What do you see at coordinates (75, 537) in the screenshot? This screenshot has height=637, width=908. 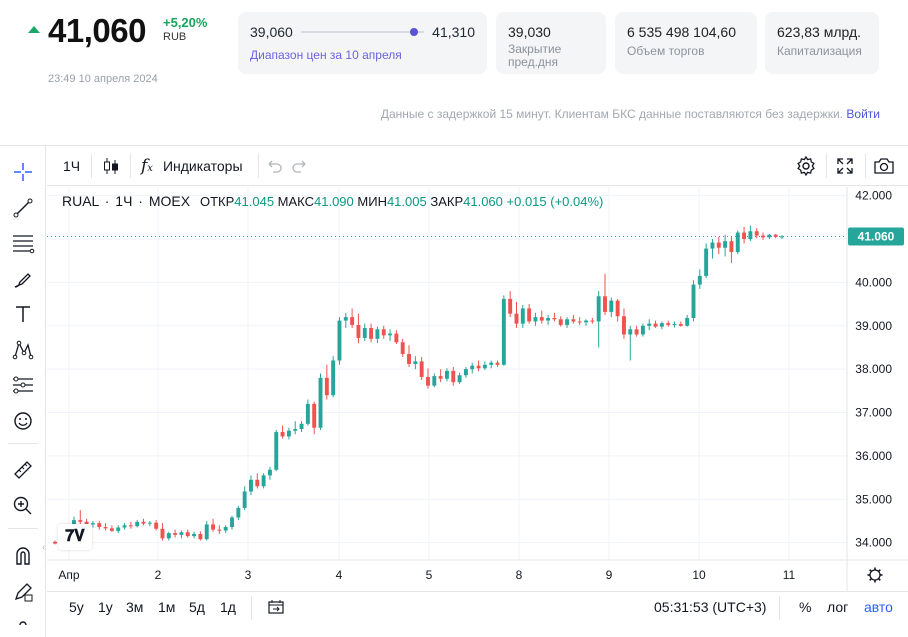 I see `tradingview-logo: 𝟕𝐕` at bounding box center [75, 537].